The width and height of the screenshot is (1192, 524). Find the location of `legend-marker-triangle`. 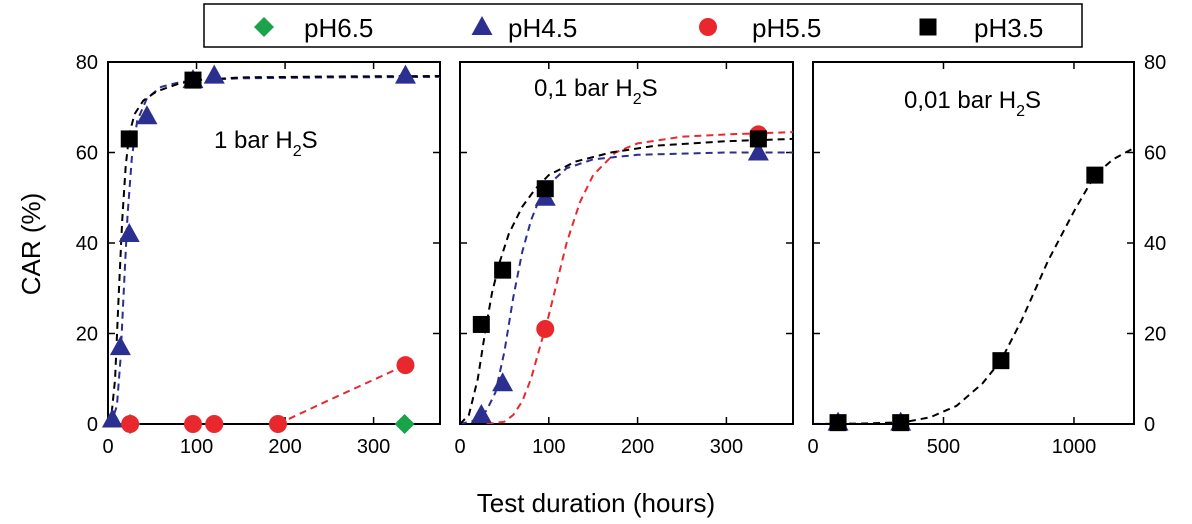

legend-marker-triangle is located at coordinates (482, 25).